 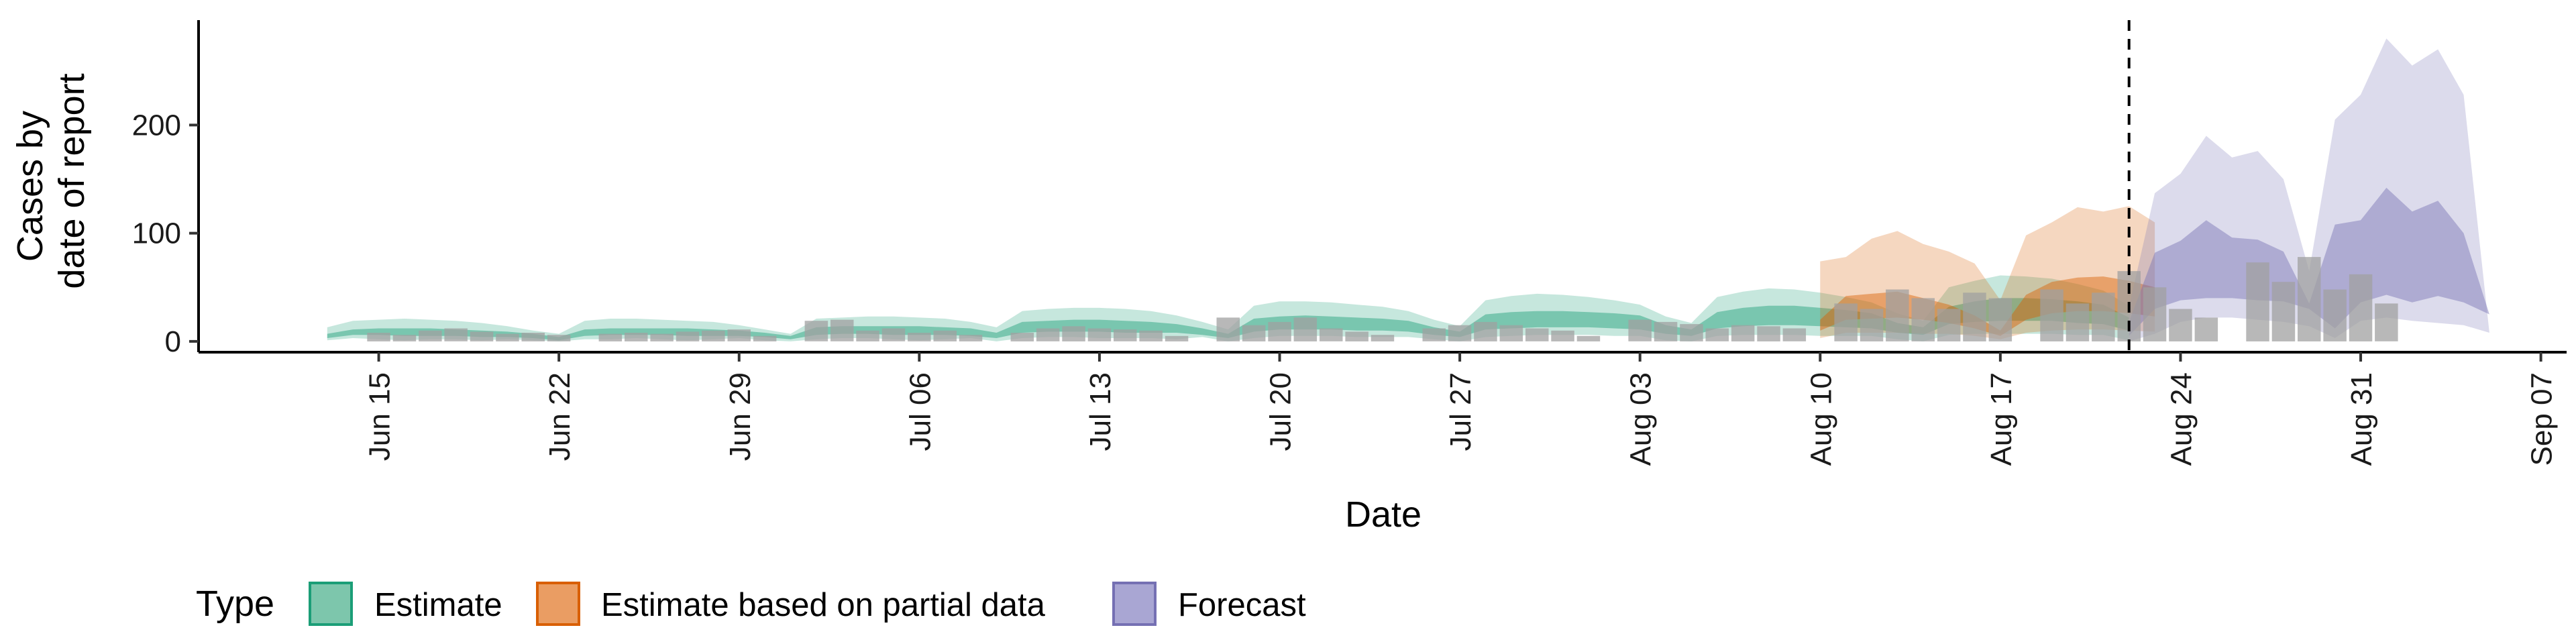 I want to click on band-inner-estimate, so click(x=1228, y=319).